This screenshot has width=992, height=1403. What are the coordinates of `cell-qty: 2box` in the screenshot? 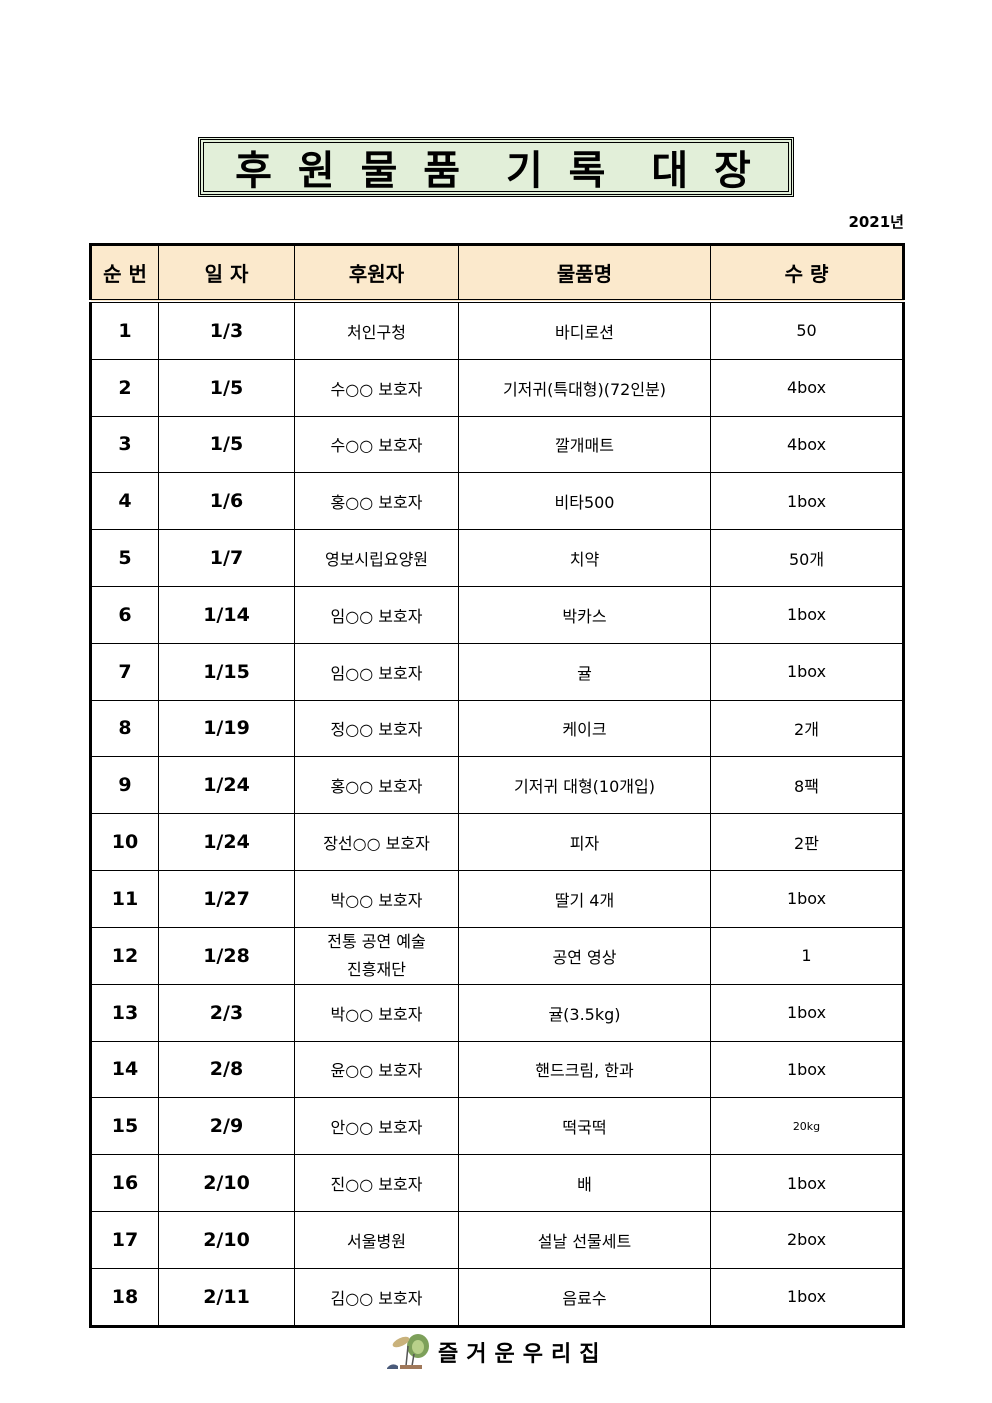 It's located at (807, 1239).